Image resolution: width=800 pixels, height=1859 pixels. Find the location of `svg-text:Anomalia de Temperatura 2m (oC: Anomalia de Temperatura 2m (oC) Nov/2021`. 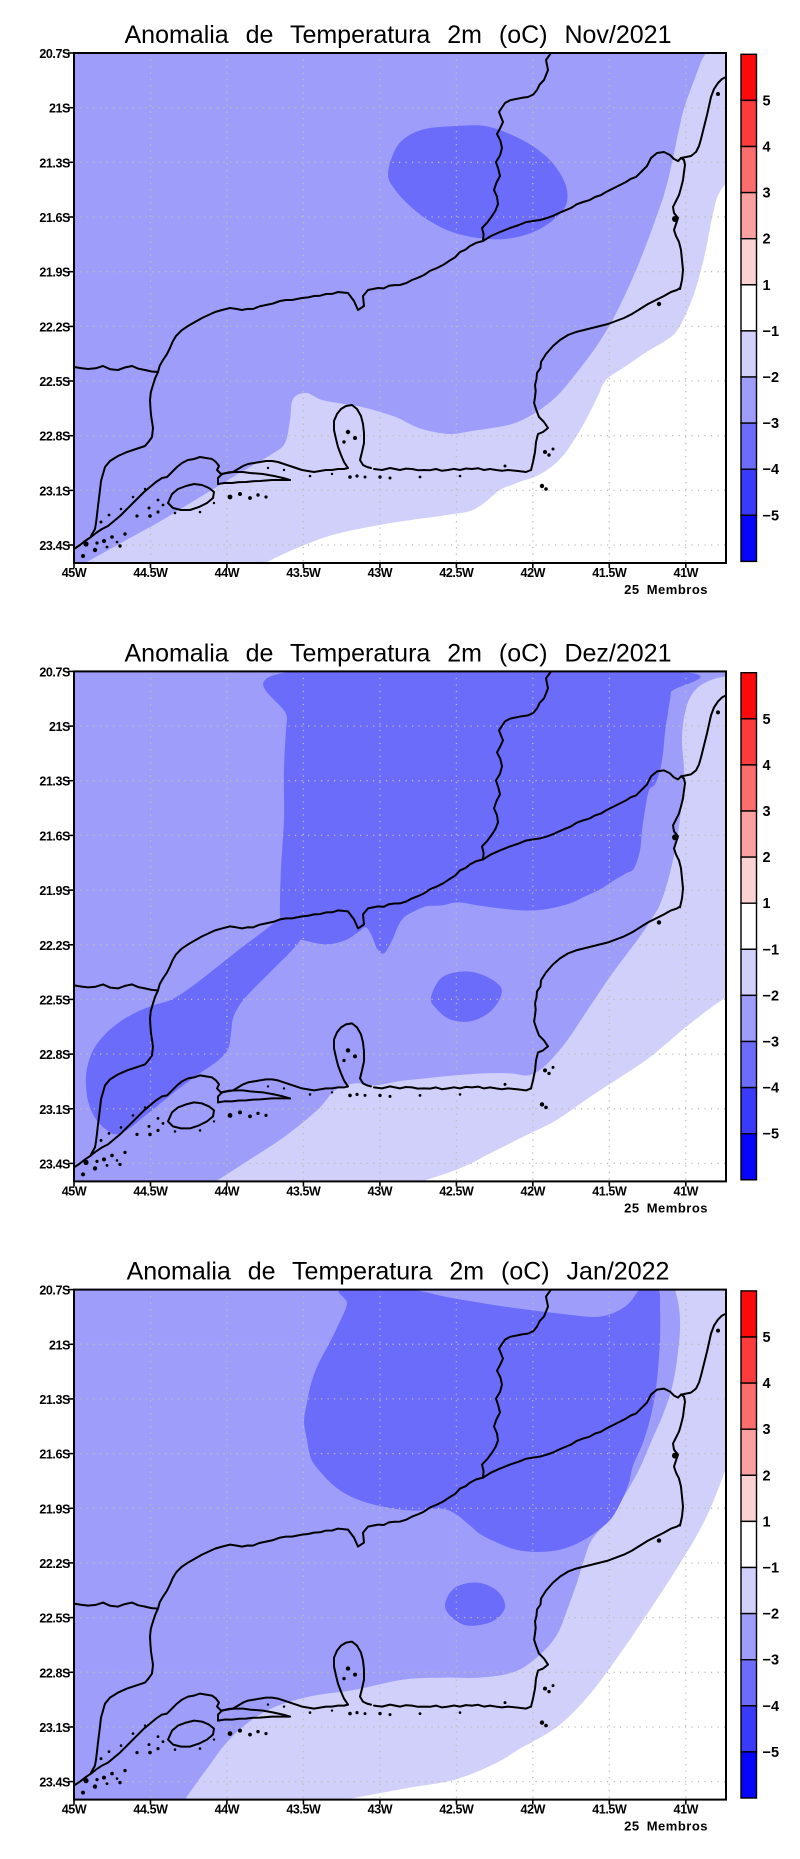

svg-text:Anomalia de Temperatura 2m (oC: Anomalia de Temperatura 2m (oC) Nov/2021 is located at coordinates (397, 35).